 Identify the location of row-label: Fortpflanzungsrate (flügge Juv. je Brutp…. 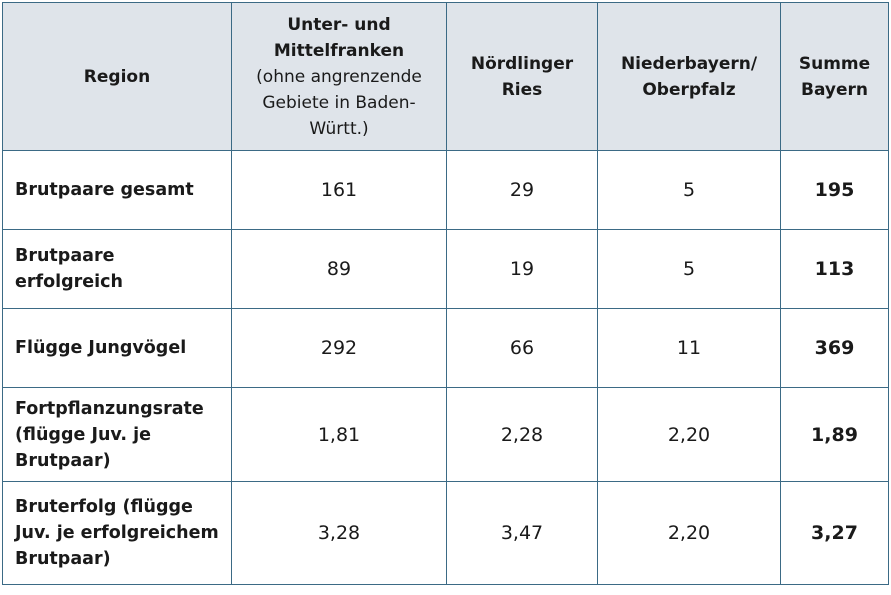
(117, 434).